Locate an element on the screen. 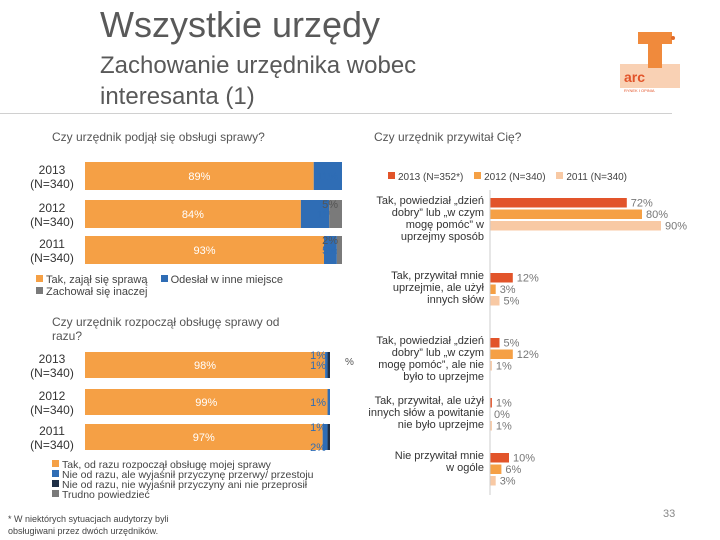  chart3-data-label-4-1: 1% is located at coordinates (504, 404).